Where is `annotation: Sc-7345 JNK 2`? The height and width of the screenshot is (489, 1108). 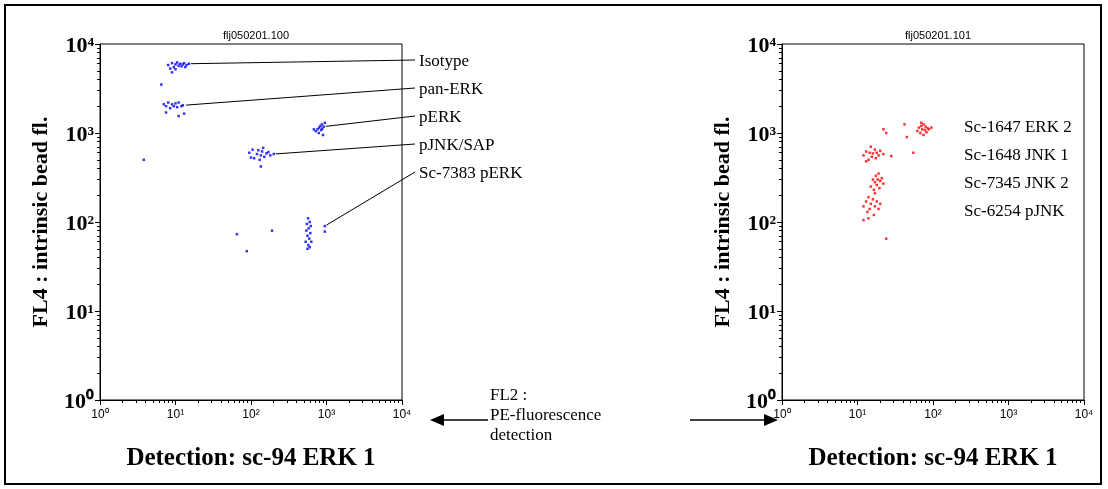
annotation: Sc-7345 JNK 2 is located at coordinates (1016, 182).